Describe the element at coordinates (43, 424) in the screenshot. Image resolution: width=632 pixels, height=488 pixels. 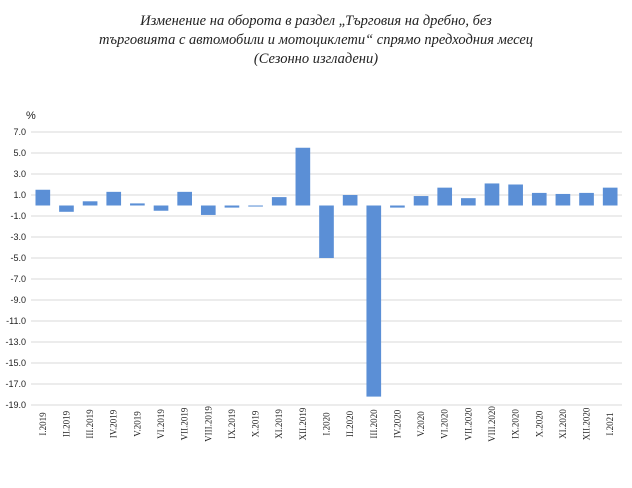
I see `x-tick-label: I.2019` at that location.